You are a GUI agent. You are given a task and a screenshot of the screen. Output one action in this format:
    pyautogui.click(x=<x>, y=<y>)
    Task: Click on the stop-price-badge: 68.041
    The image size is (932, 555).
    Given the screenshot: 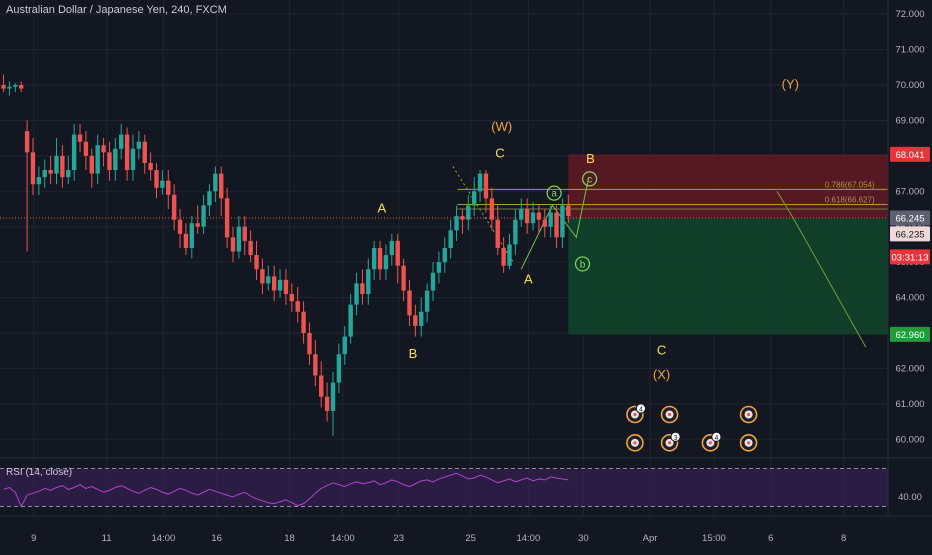 What is the action you would take?
    pyautogui.click(x=909, y=155)
    